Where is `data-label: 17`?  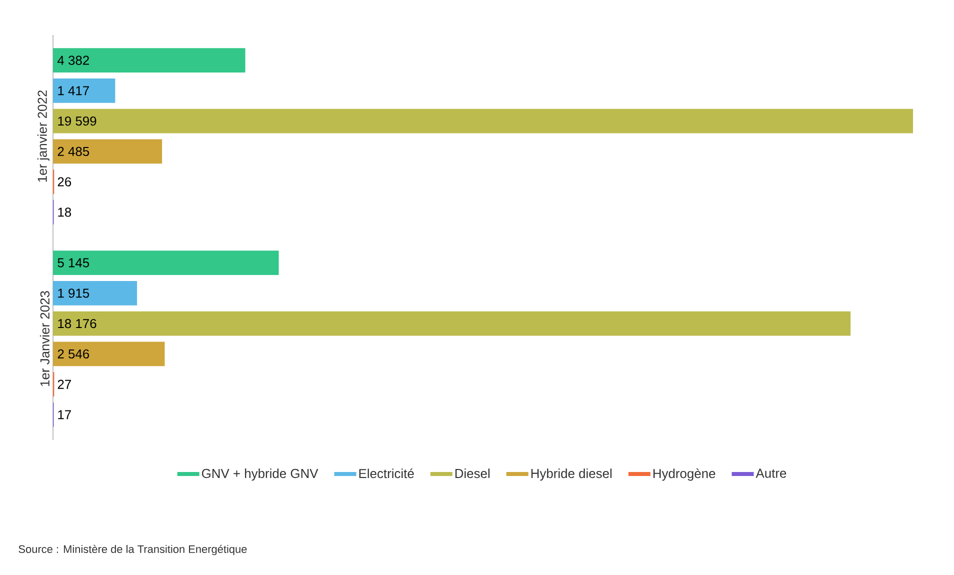 data-label: 17 is located at coordinates (64, 415).